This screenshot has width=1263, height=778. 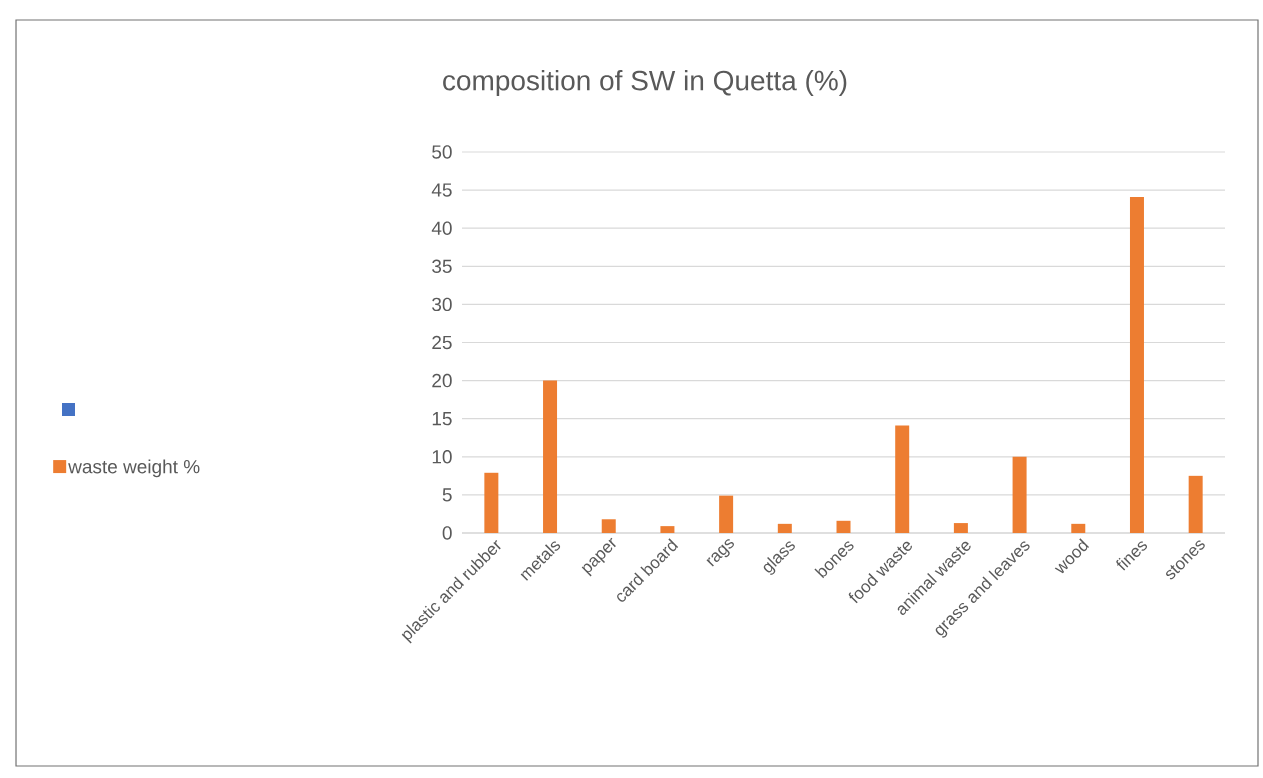 What do you see at coordinates (645, 83) in the screenshot?
I see `chart-title: composition of SW in Quetta (%)` at bounding box center [645, 83].